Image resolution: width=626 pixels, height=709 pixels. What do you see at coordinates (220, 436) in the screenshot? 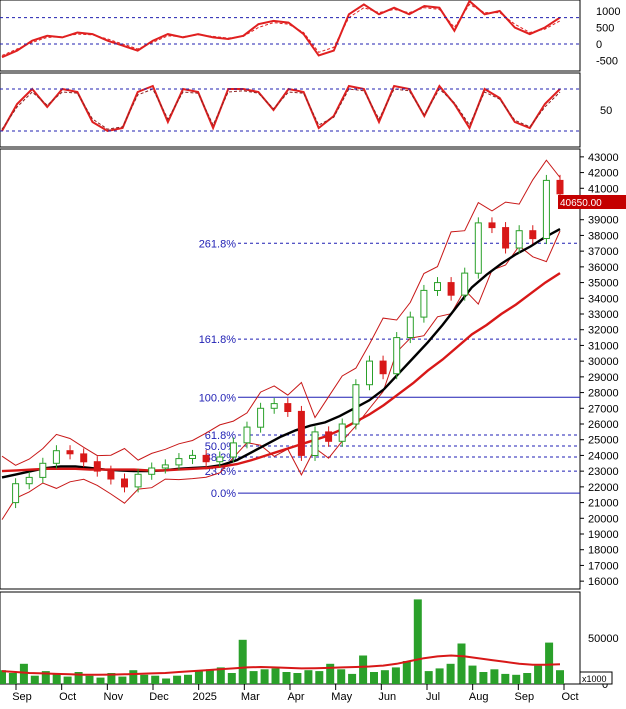
I see `fibonacci-label: 61.8%` at bounding box center [220, 436].